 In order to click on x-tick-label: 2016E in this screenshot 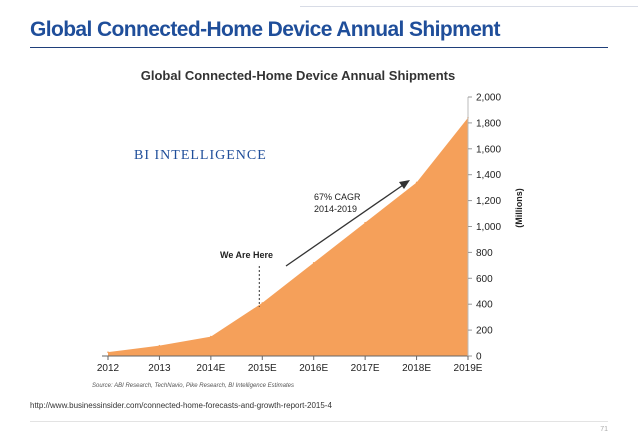, I will do `click(313, 368)`.